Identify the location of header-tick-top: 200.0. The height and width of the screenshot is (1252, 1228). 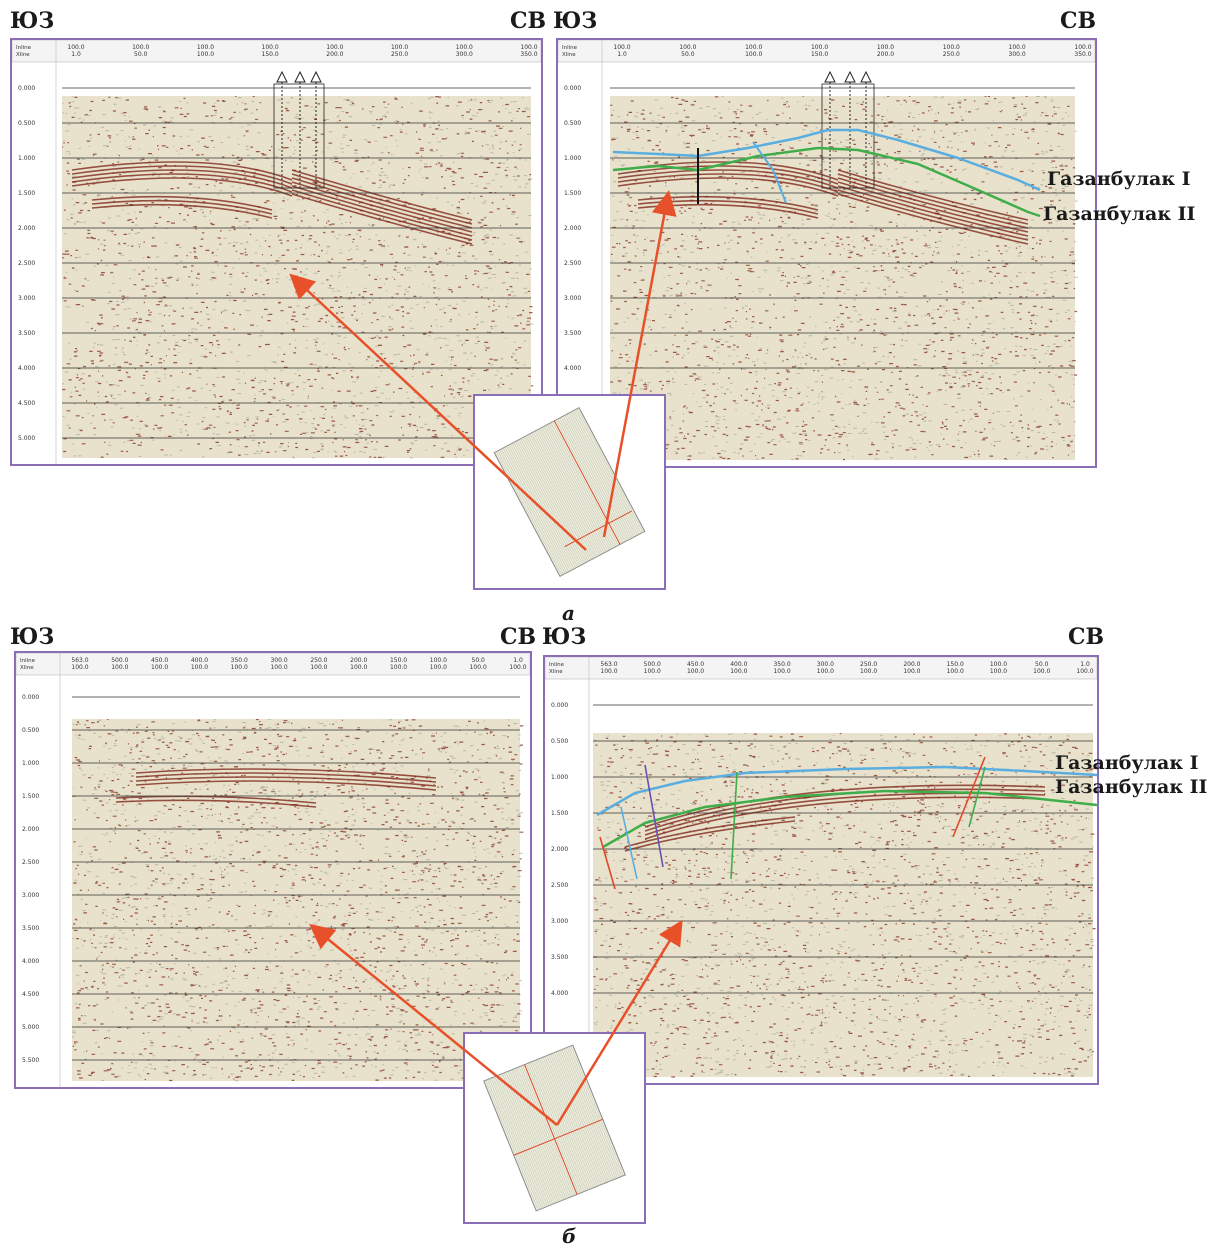
(358, 660).